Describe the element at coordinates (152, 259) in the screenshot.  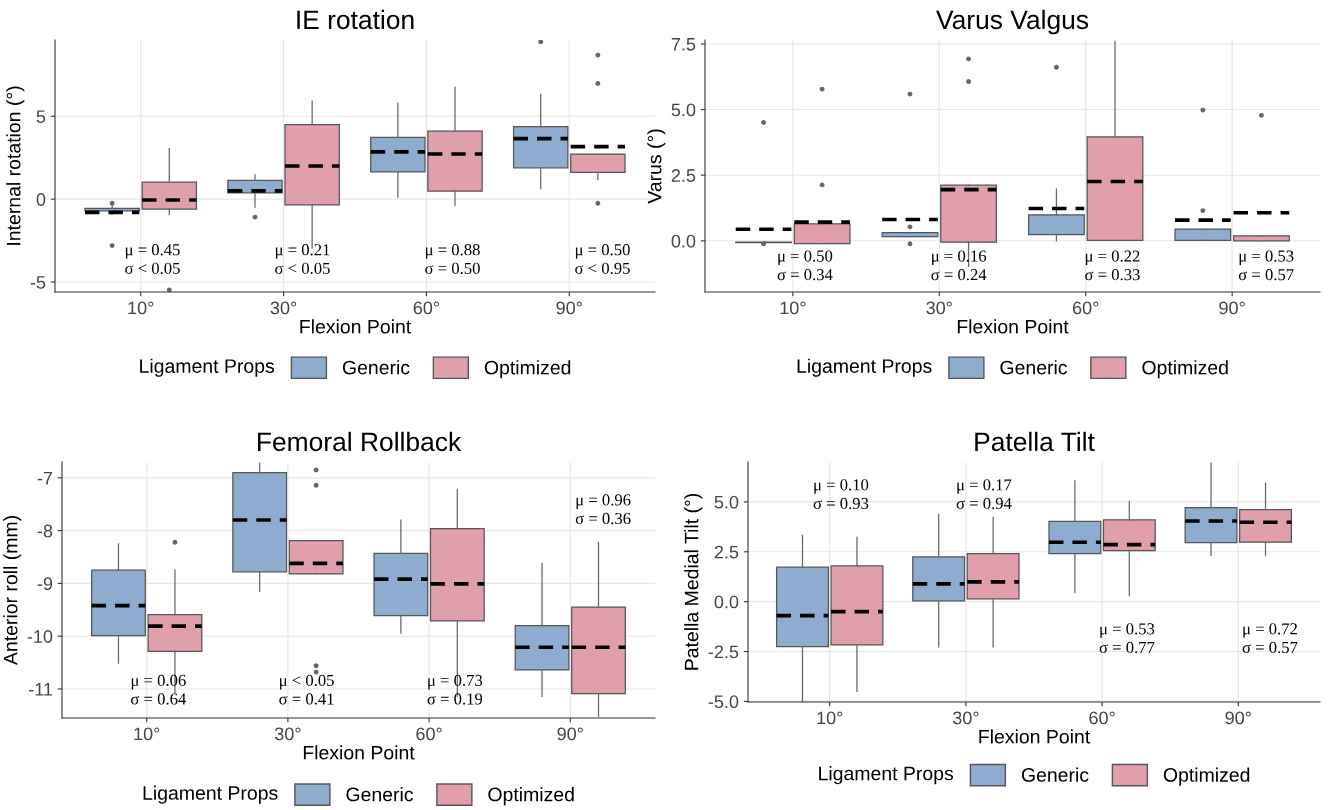
I see `annotation: μ = 0.45 σ < 0.05` at that location.